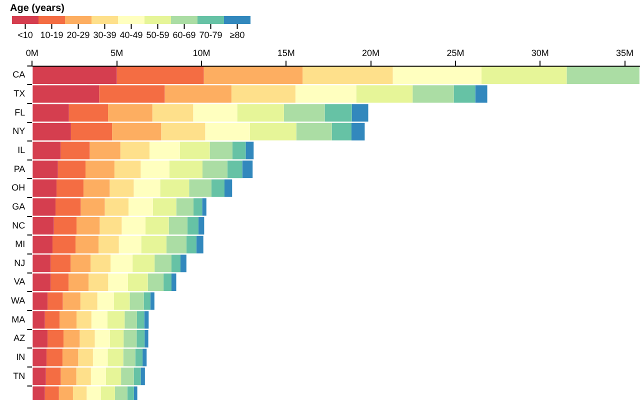 The width and height of the screenshot is (640, 400). I want to click on y-tick-label: AZ, so click(20, 338).